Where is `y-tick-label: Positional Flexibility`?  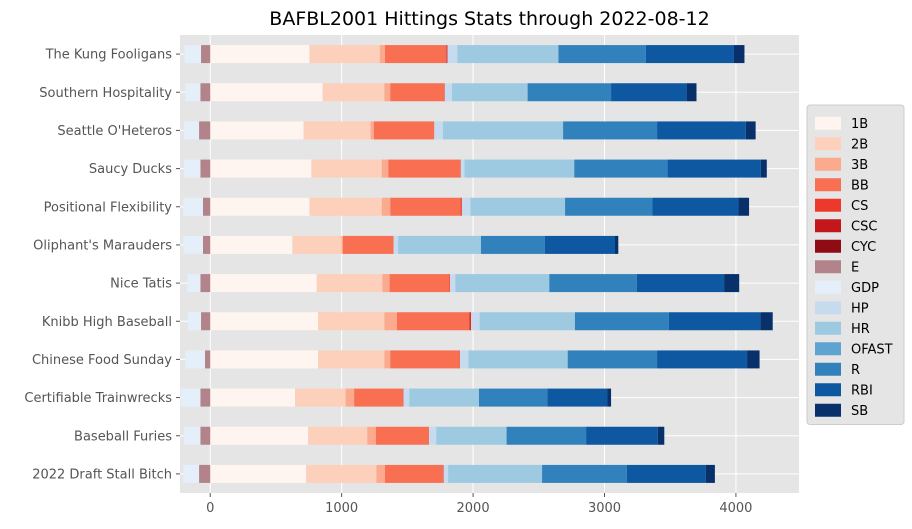 y-tick-label: Positional Flexibility is located at coordinates (108, 207).